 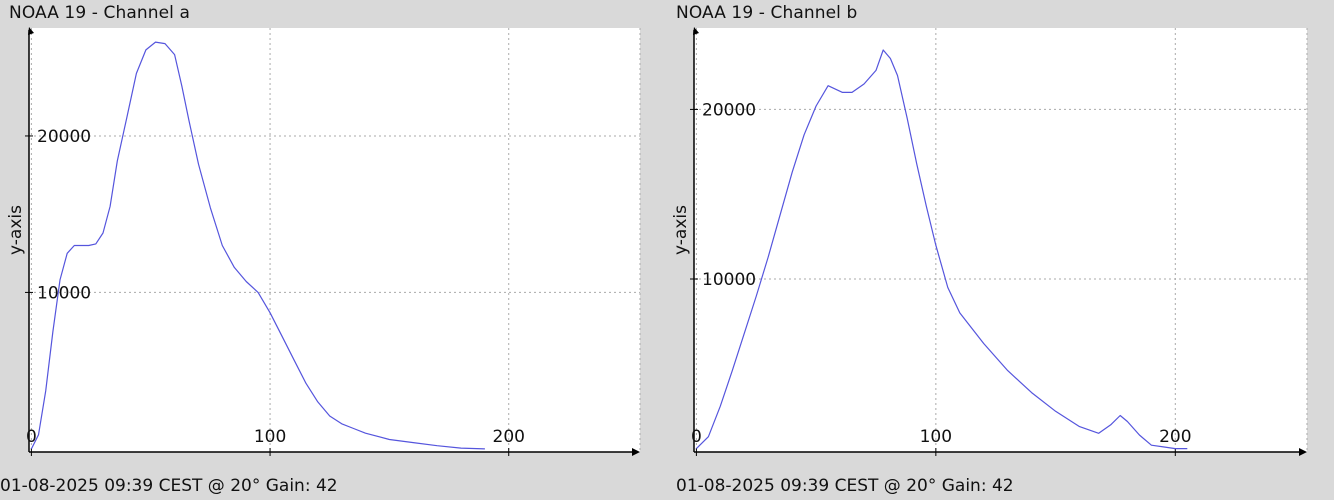 What do you see at coordinates (767, 13) in the screenshot?
I see `chart-title: NOAA 19 - Channel b` at bounding box center [767, 13].